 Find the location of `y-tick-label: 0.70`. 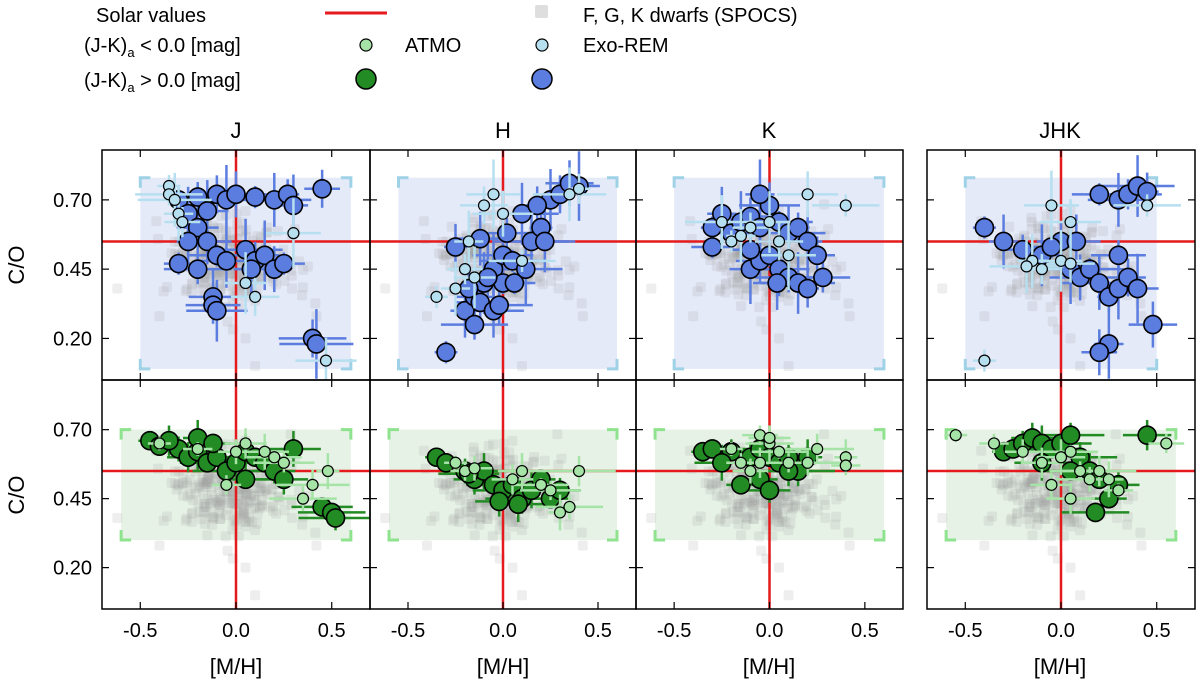

y-tick-label: 0.70 is located at coordinates (72, 201).